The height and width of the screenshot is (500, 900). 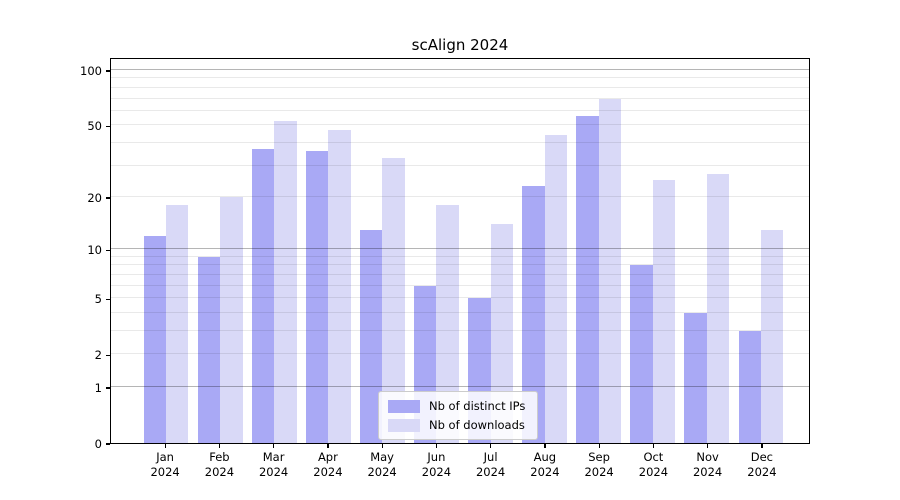 I want to click on legend-label: Nb of distinct IPs, so click(x=477, y=406).